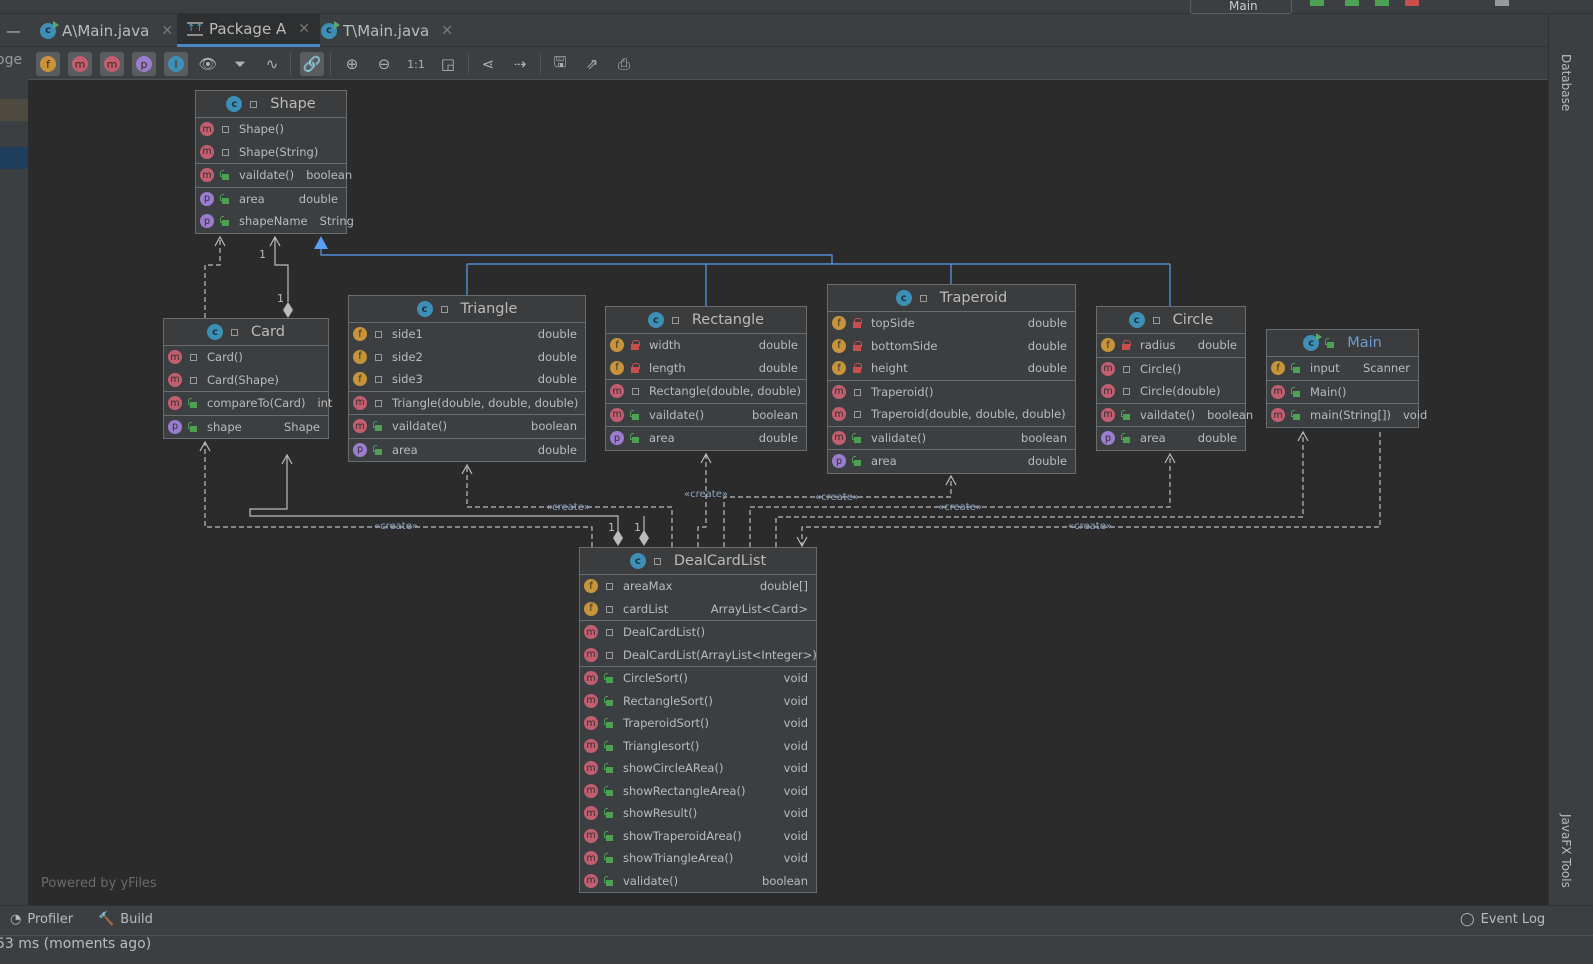 The height and width of the screenshot is (964, 1593). What do you see at coordinates (698, 655) in the screenshot?
I see `method-row: m DealCardList(ArrayList<Integer>)` at bounding box center [698, 655].